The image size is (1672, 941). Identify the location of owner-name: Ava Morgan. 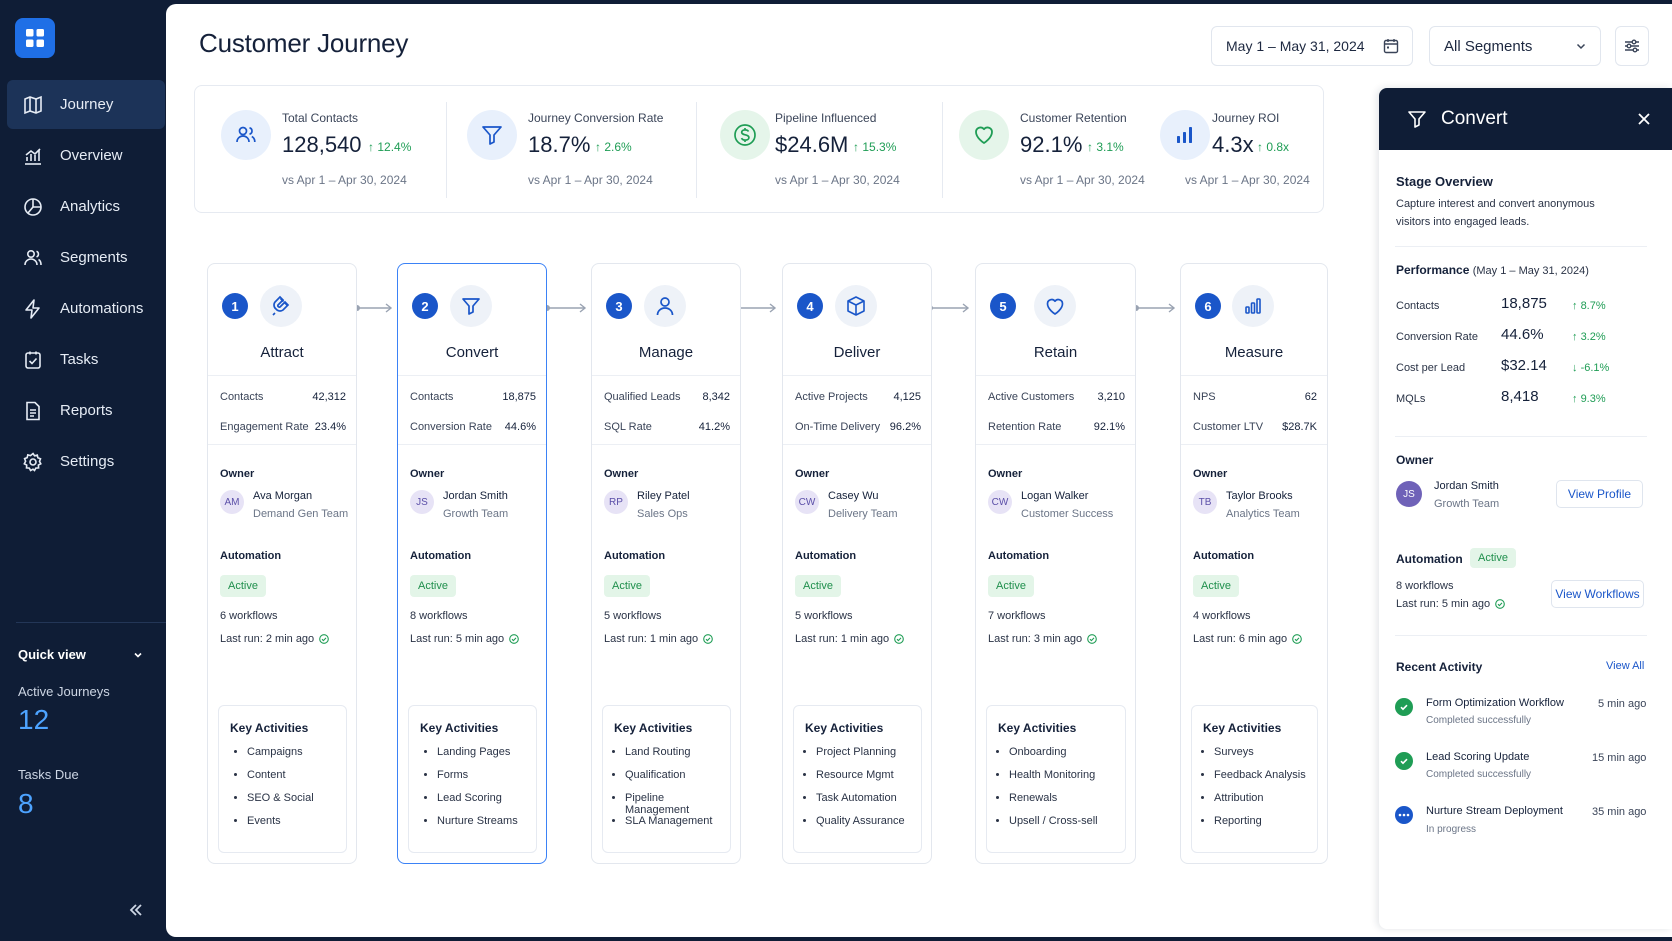
(283, 496).